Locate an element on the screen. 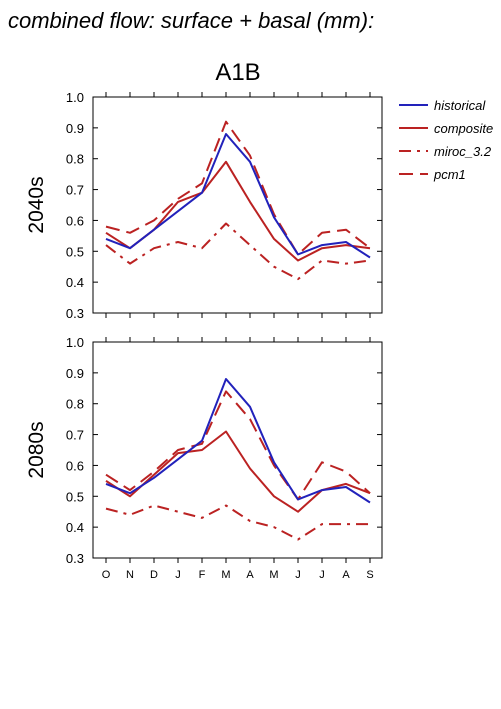 Image resolution: width=501 pixels, height=709 pixels. row-label-2040s: 2040s is located at coordinates (36, 204).